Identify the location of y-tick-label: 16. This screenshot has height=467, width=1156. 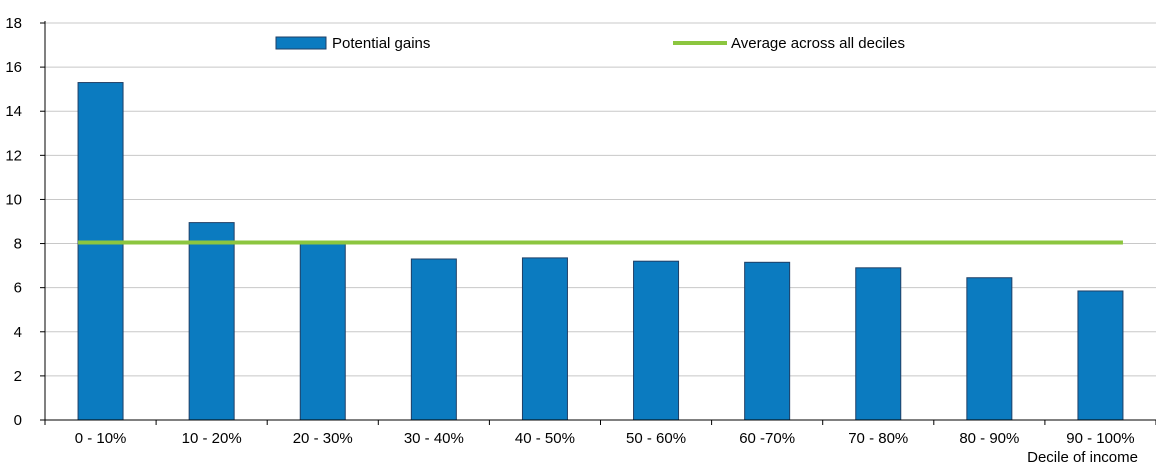
(13, 67).